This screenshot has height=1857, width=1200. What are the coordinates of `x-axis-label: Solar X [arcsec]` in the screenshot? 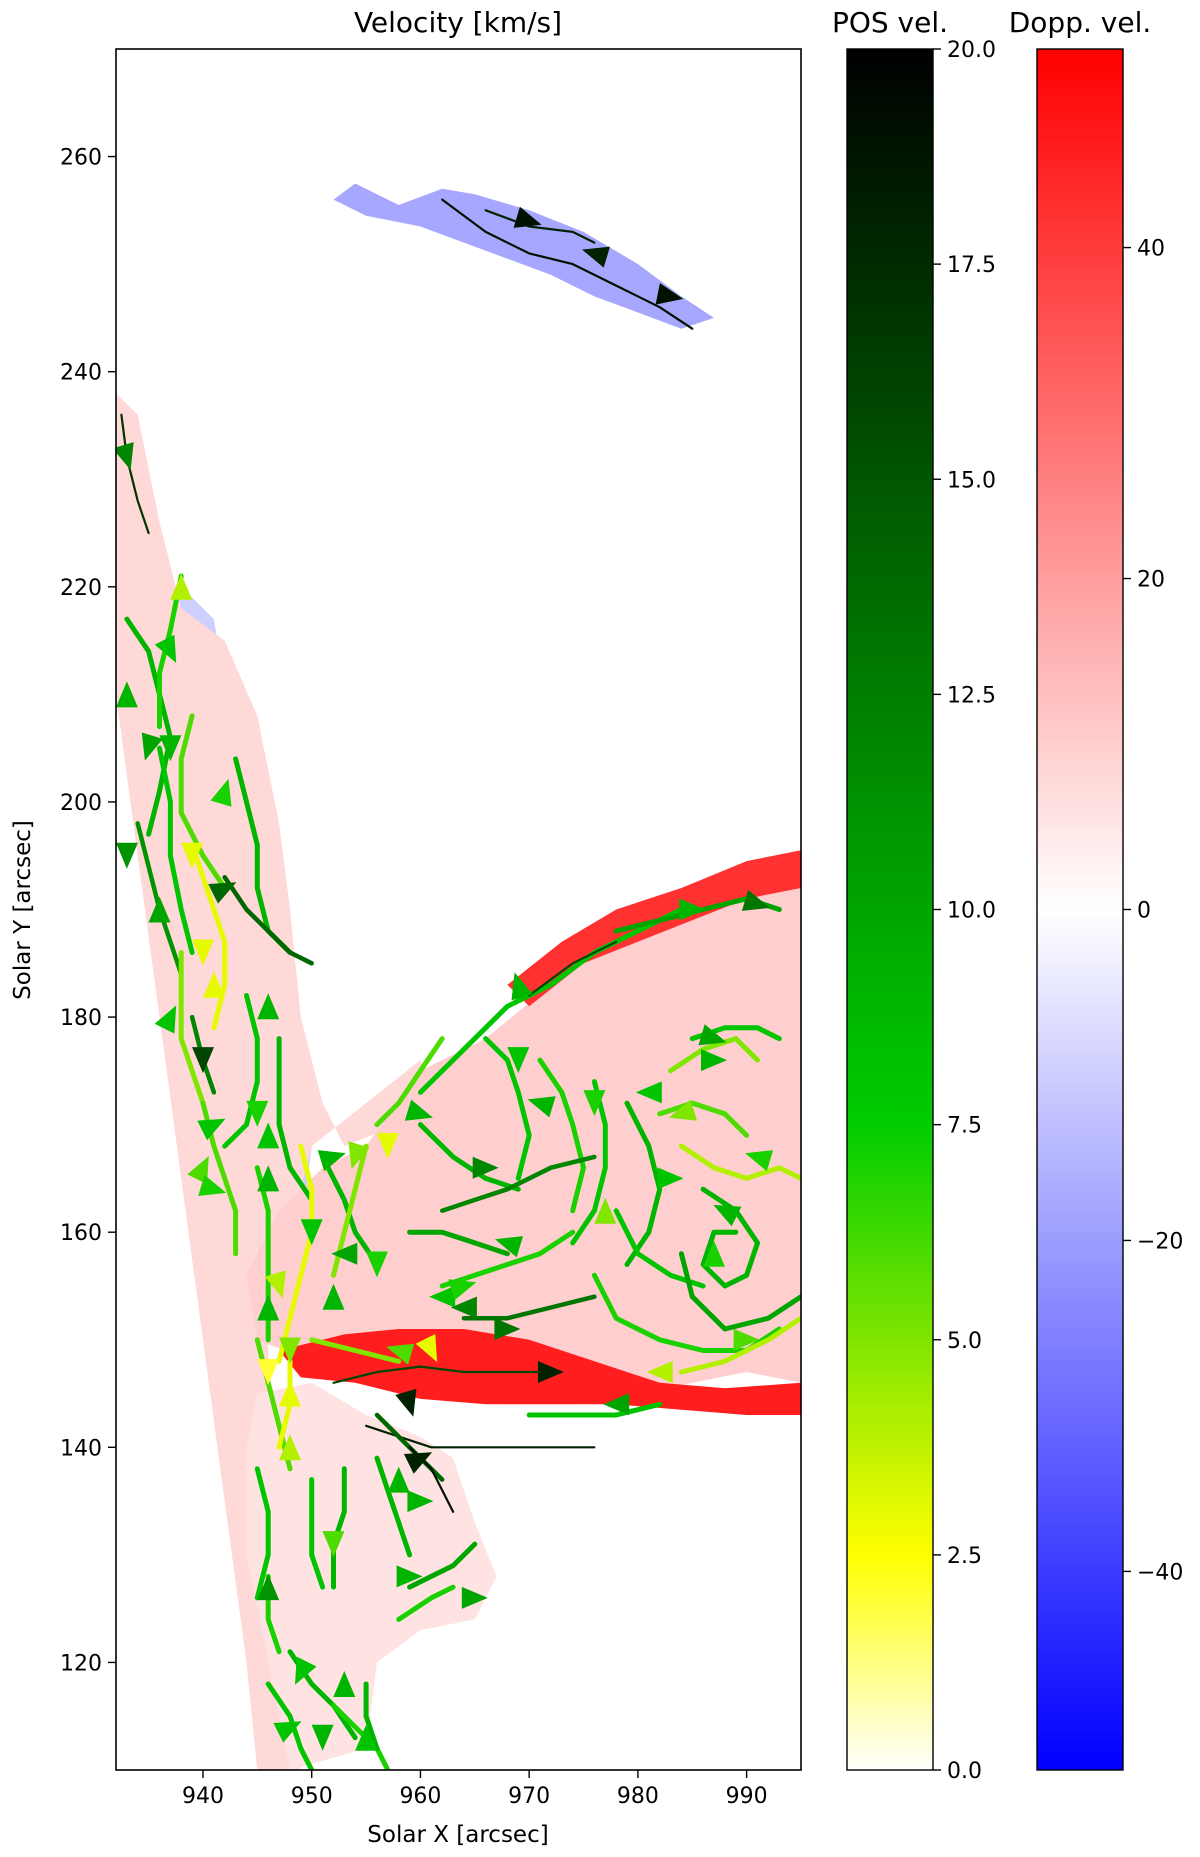 It's located at (457, 1835).